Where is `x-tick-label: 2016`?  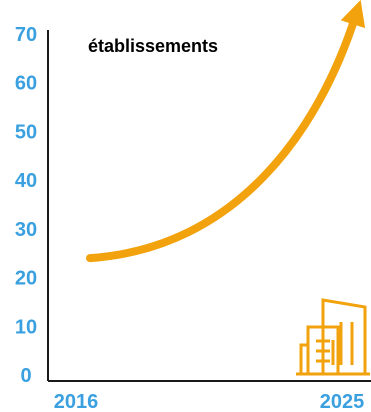
x-tick-label: 2016 is located at coordinates (76, 401).